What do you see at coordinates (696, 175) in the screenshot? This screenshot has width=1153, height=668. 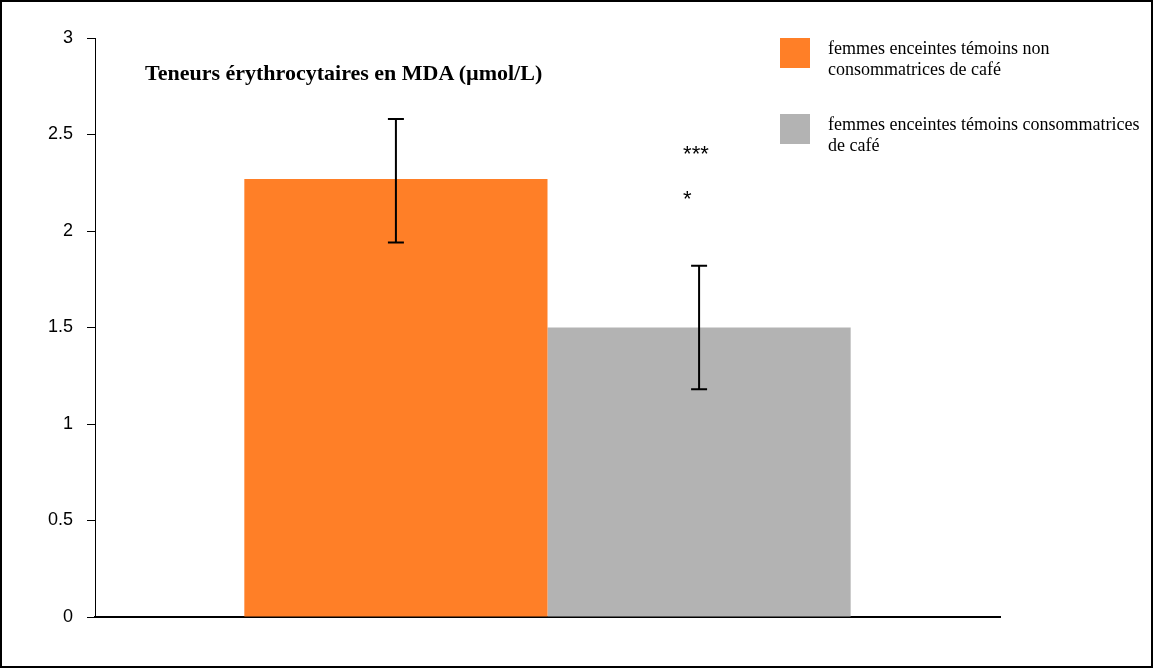 I see `annotation: *** *` at bounding box center [696, 175].